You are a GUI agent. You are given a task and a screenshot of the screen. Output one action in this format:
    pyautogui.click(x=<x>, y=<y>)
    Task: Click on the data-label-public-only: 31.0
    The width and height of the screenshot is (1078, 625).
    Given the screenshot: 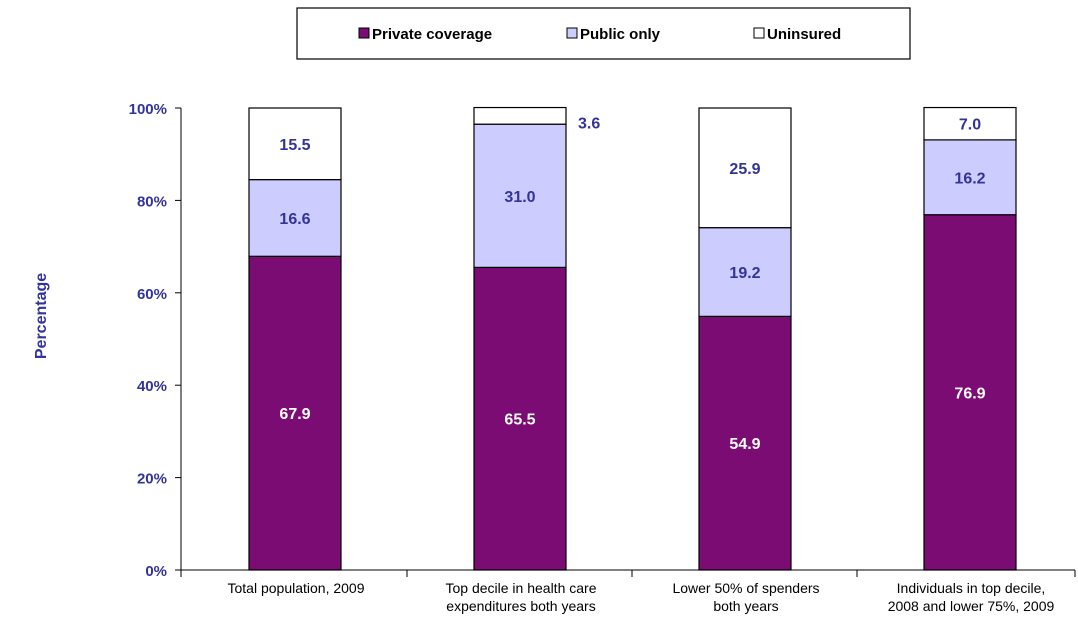 What is the action you would take?
    pyautogui.click(x=519, y=197)
    